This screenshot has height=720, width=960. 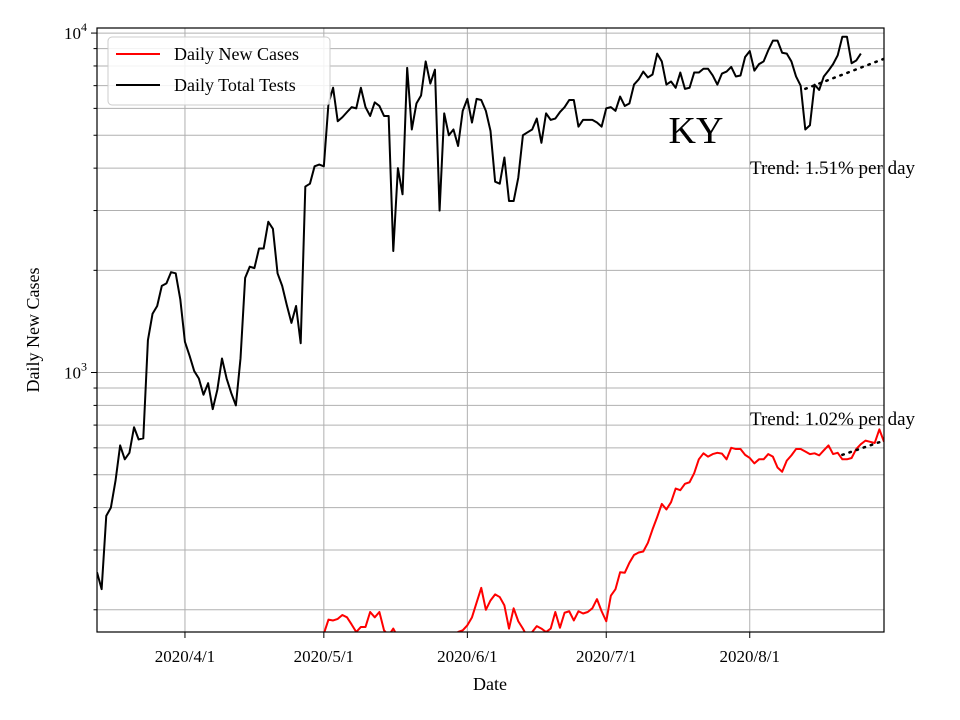 What do you see at coordinates (185, 656) in the screenshot?
I see `x-tick-label: 2020/4/1` at bounding box center [185, 656].